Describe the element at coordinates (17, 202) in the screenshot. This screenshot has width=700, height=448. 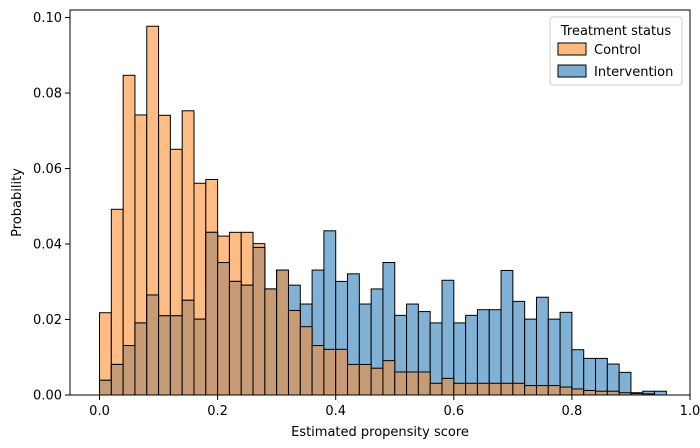
I see `y-axis-label: Probability` at that location.